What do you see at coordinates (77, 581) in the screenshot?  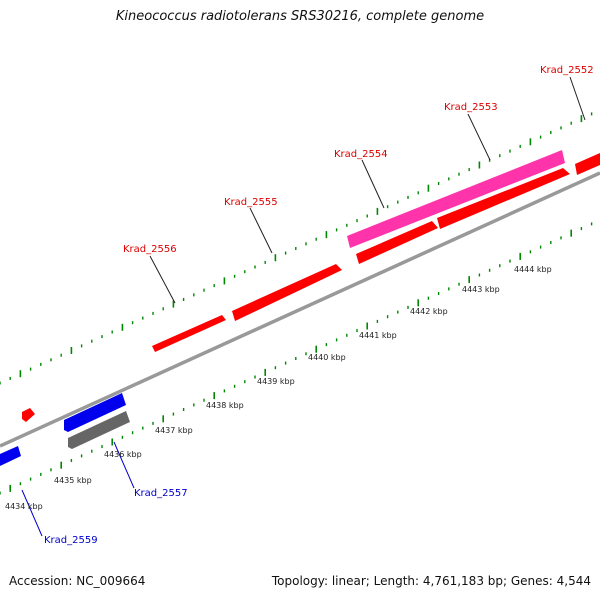 I see `accession-text: Accession: NC_009664` at bounding box center [77, 581].